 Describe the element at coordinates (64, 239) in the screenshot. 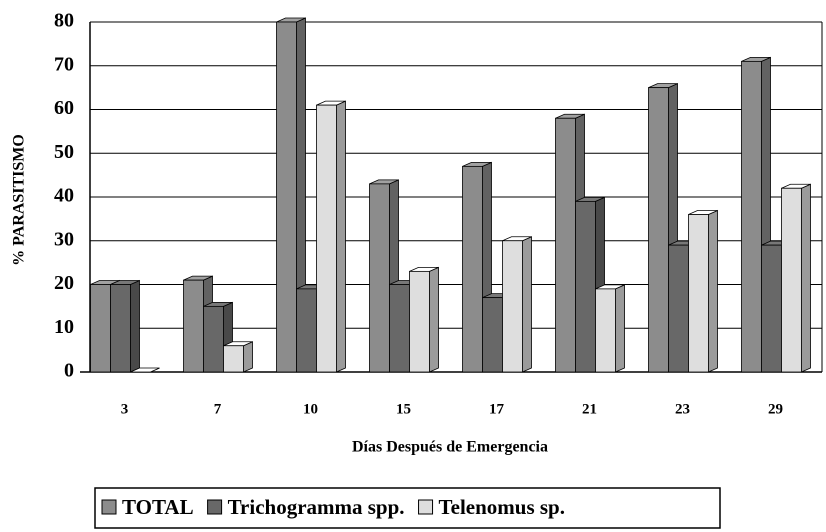

I see `y-tick-label: 30` at that location.